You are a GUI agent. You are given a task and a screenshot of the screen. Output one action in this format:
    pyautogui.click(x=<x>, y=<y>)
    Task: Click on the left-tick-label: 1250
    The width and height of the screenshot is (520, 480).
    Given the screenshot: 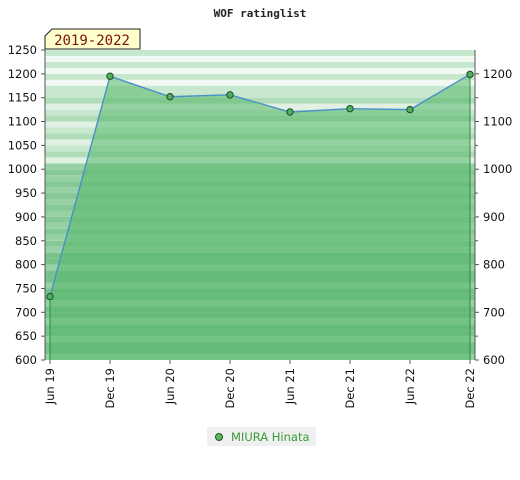 What is the action you would take?
    pyautogui.click(x=22, y=50)
    